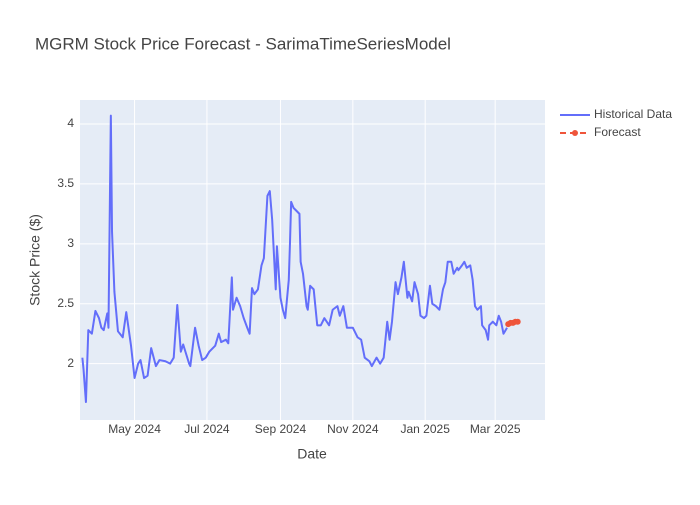 Image resolution: width=700 pixels, height=505 pixels. I want to click on legend-marker, so click(575, 133).